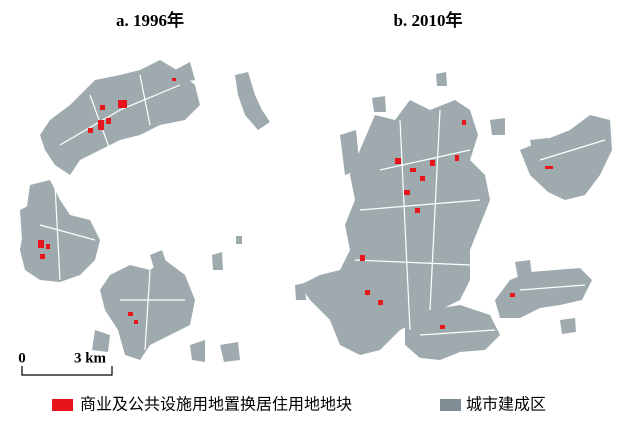 The width and height of the screenshot is (624, 424). Describe the element at coordinates (65, 363) in the screenshot. I see `scale-bar: 0 3 km` at that location.